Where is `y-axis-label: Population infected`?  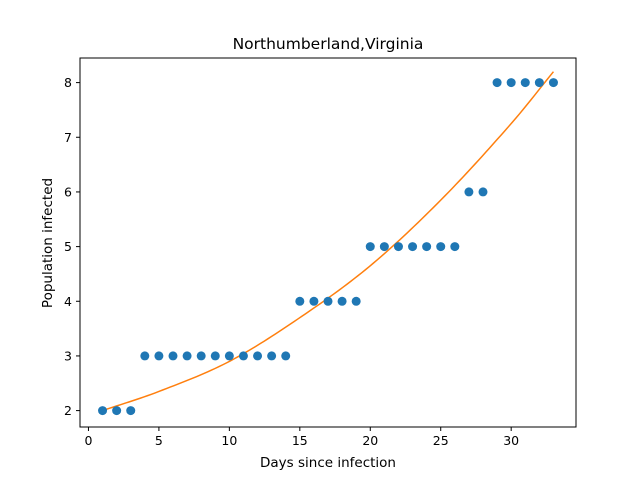
y-axis-label: Population infected is located at coordinates (48, 243).